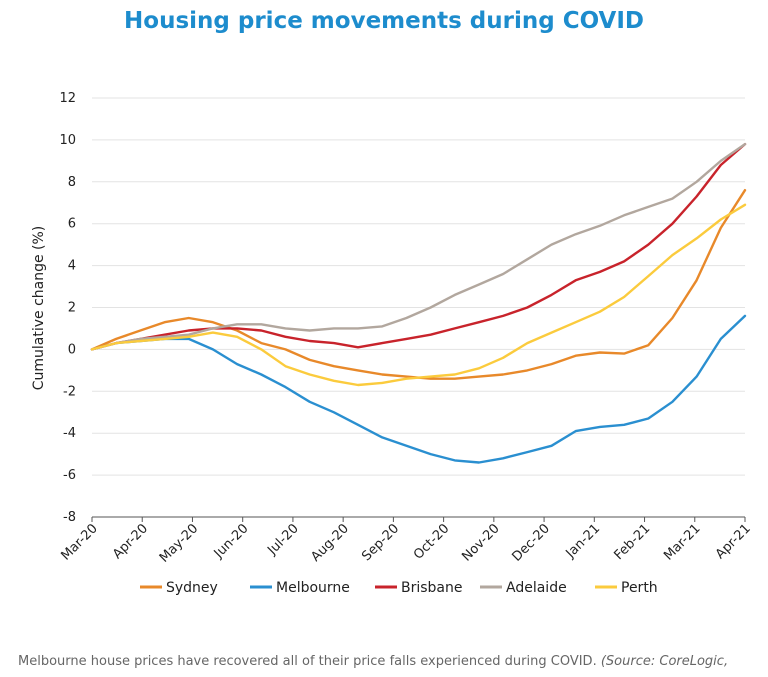 The width and height of the screenshot is (768, 677). Describe the element at coordinates (733, 541) in the screenshot. I see `x-tick-label: Apr-21` at that location.